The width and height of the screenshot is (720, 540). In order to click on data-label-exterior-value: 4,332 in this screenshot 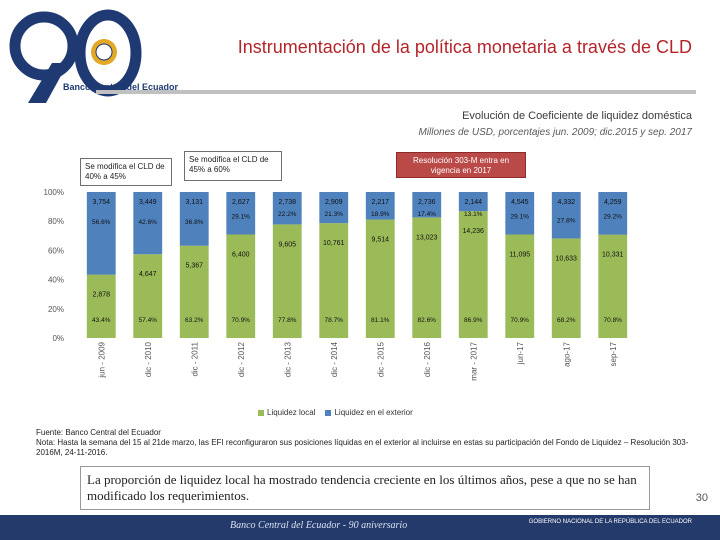, I will do `click(566, 202)`.